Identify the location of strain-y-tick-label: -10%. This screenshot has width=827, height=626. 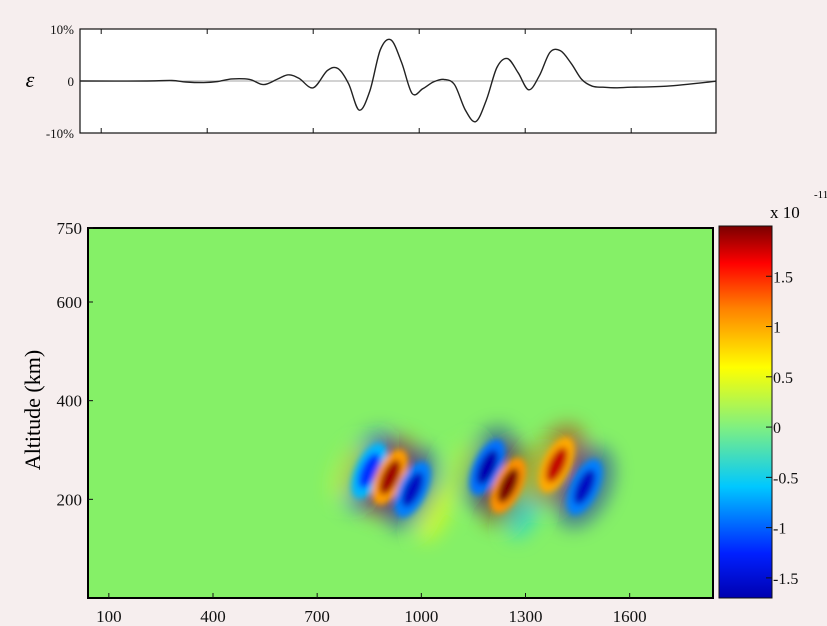
(60, 133).